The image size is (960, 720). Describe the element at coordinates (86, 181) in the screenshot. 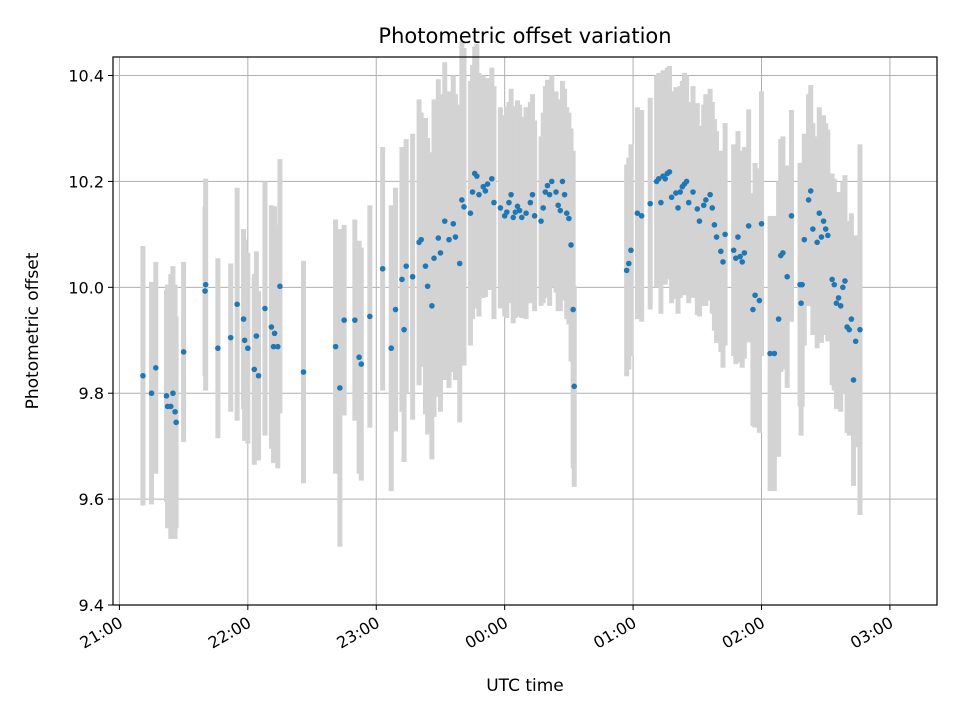

I see `y-tick-label: 10.2` at that location.